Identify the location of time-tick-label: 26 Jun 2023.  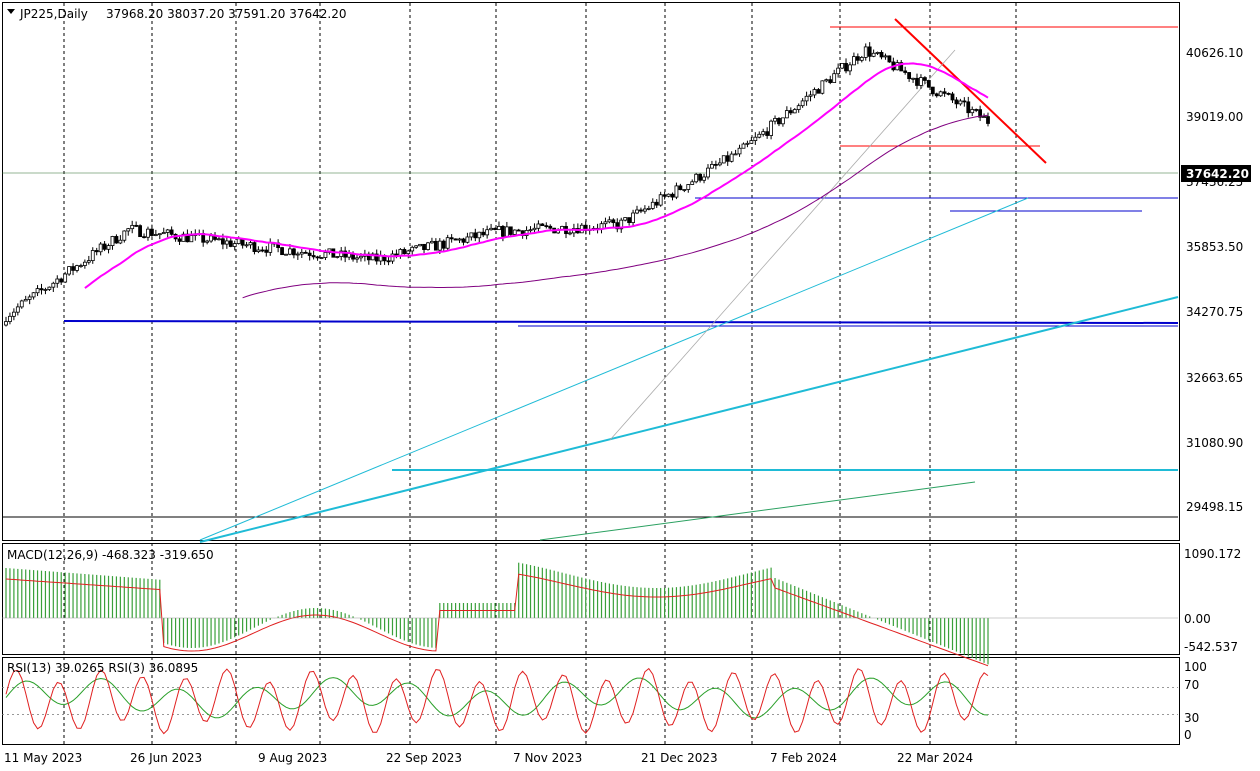
(166, 758).